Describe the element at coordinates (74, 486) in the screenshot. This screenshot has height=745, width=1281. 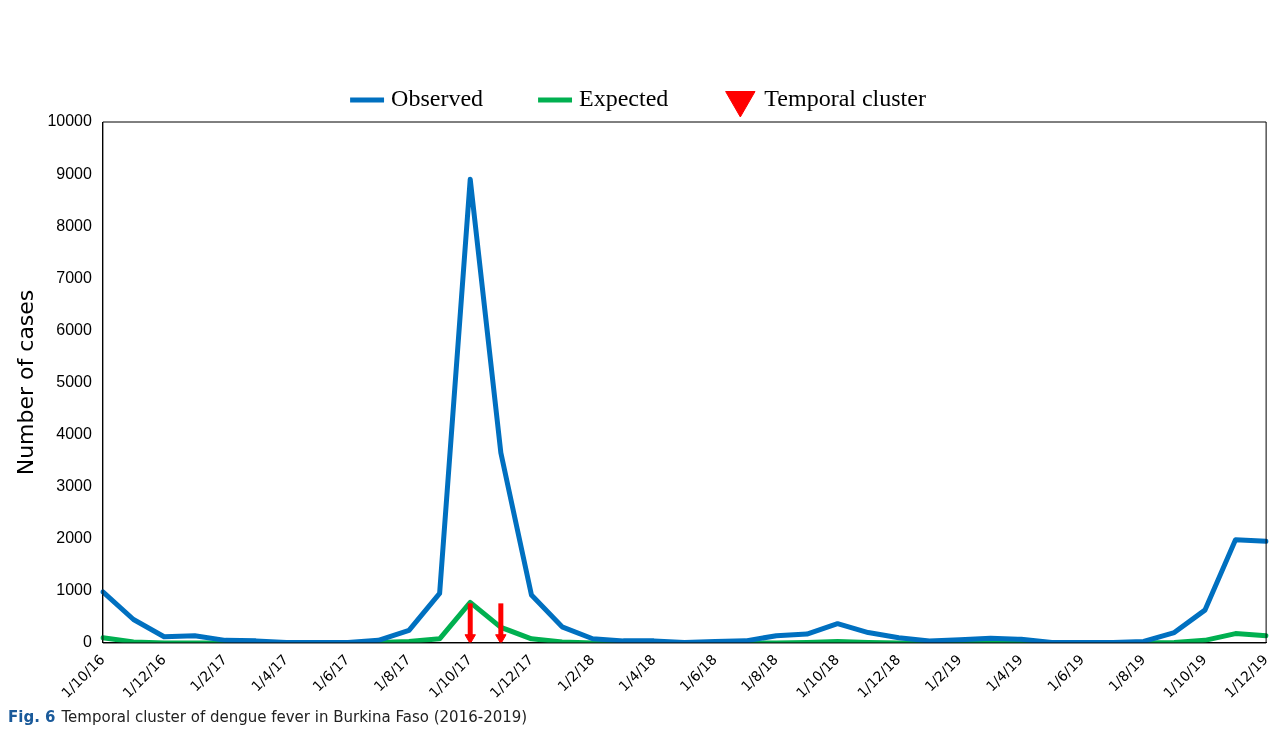
I see `y-tick-label: 3000` at that location.